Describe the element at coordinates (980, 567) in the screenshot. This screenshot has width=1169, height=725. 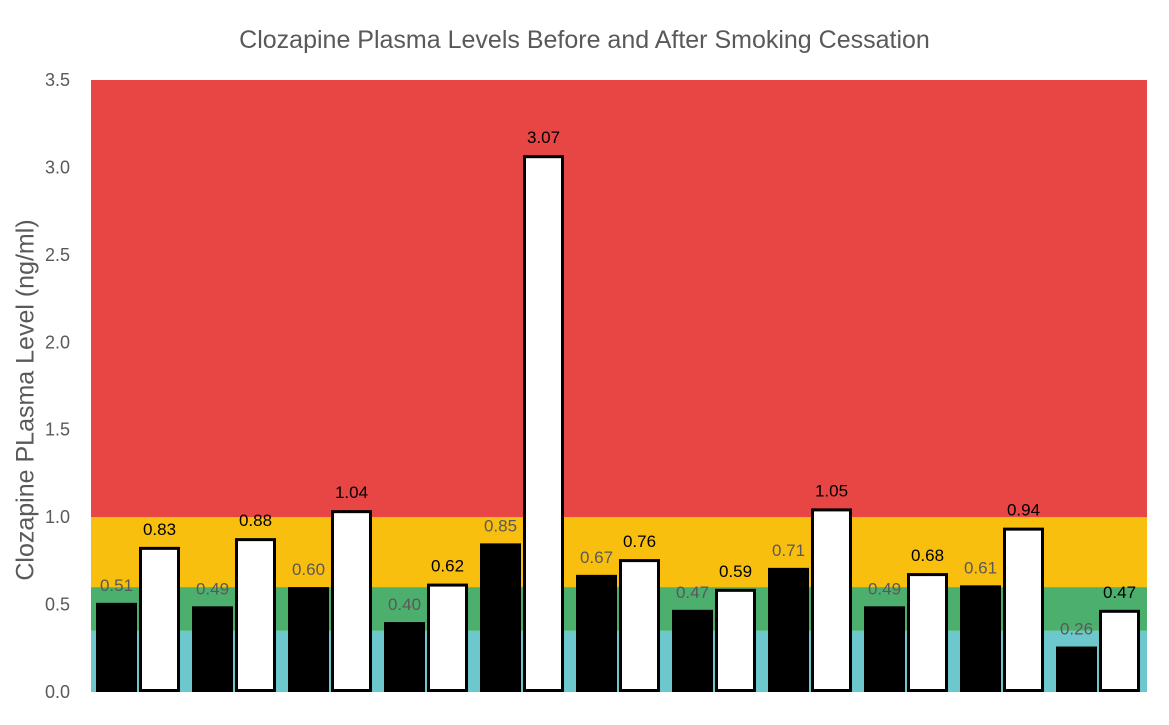
I see `data-label-before: 0.61` at that location.